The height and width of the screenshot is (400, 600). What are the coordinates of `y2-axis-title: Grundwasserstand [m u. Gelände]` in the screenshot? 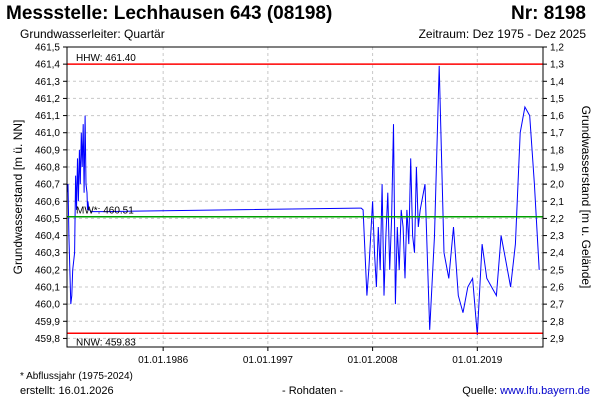 It's located at (586, 197).